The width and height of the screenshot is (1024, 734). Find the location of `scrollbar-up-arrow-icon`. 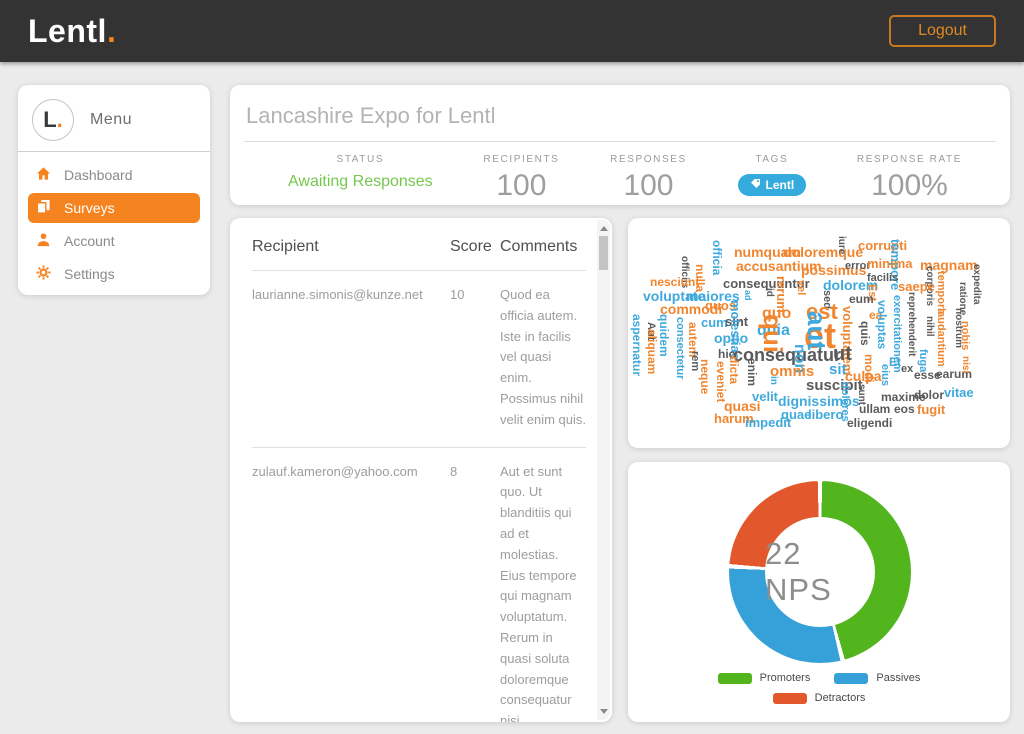

scrollbar-up-arrow-icon is located at coordinates (604, 228).